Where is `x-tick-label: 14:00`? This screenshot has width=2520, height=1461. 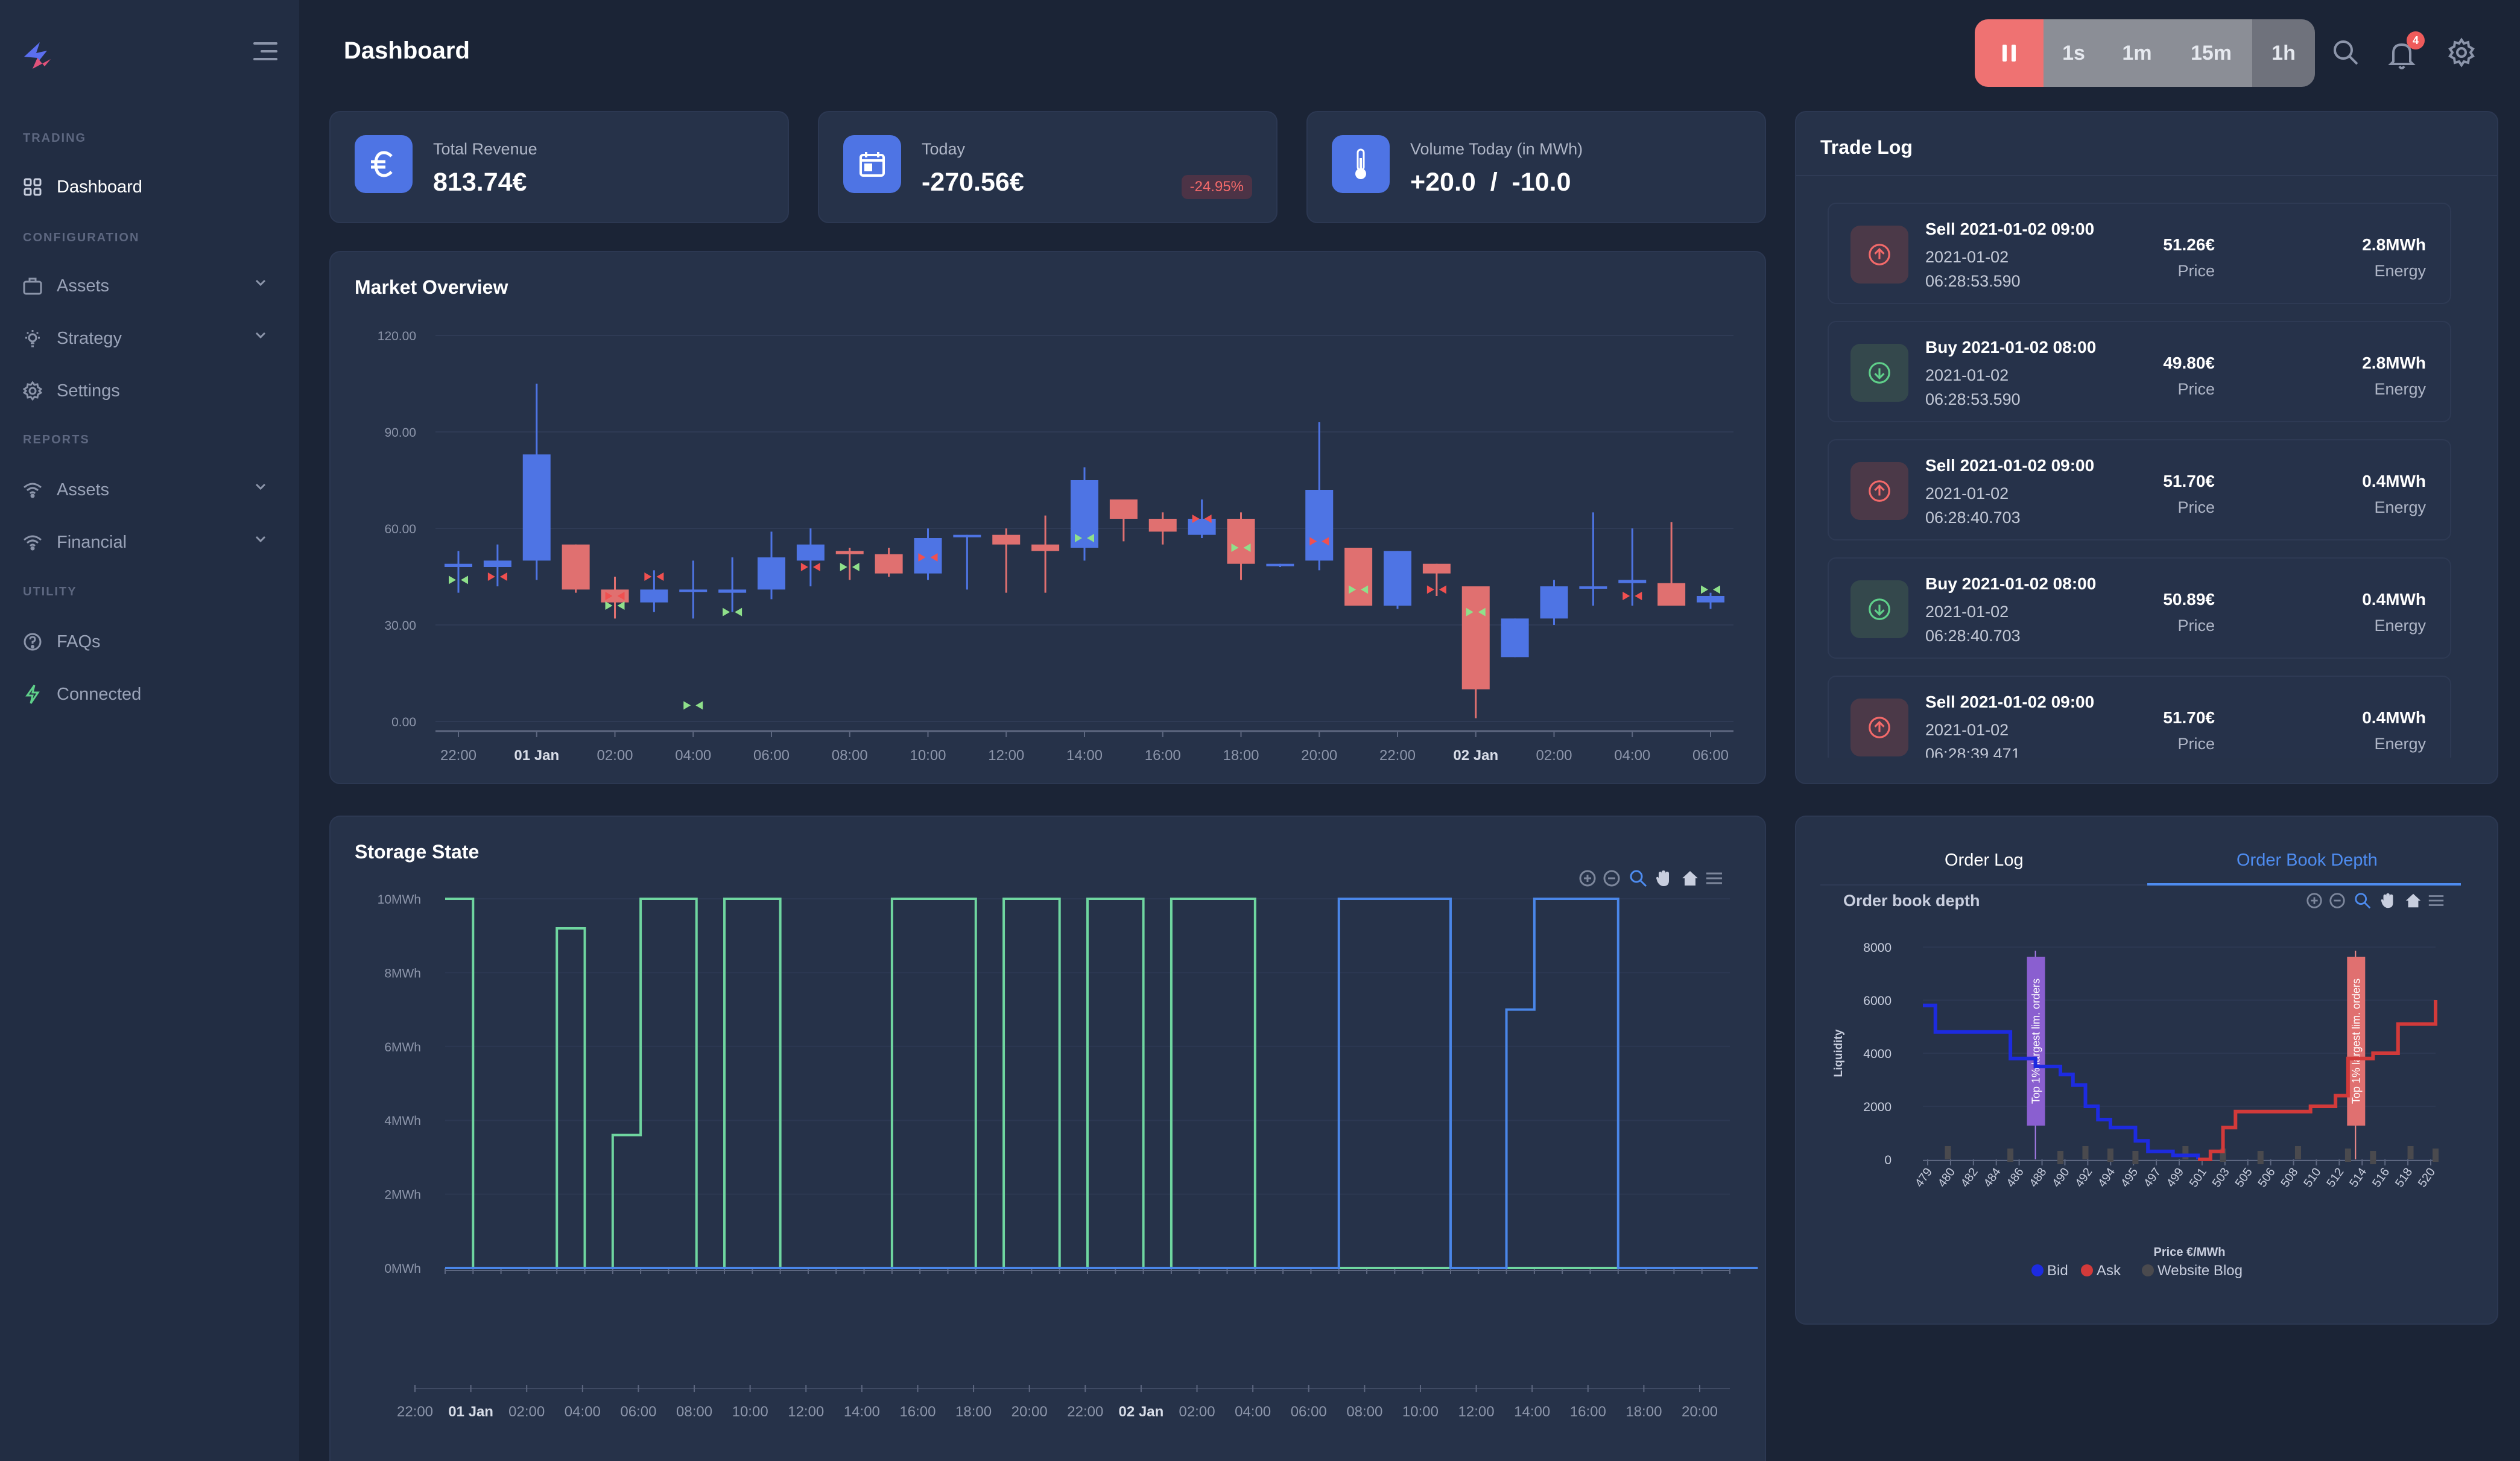 x-tick-label: 14:00 is located at coordinates (1532, 1412).